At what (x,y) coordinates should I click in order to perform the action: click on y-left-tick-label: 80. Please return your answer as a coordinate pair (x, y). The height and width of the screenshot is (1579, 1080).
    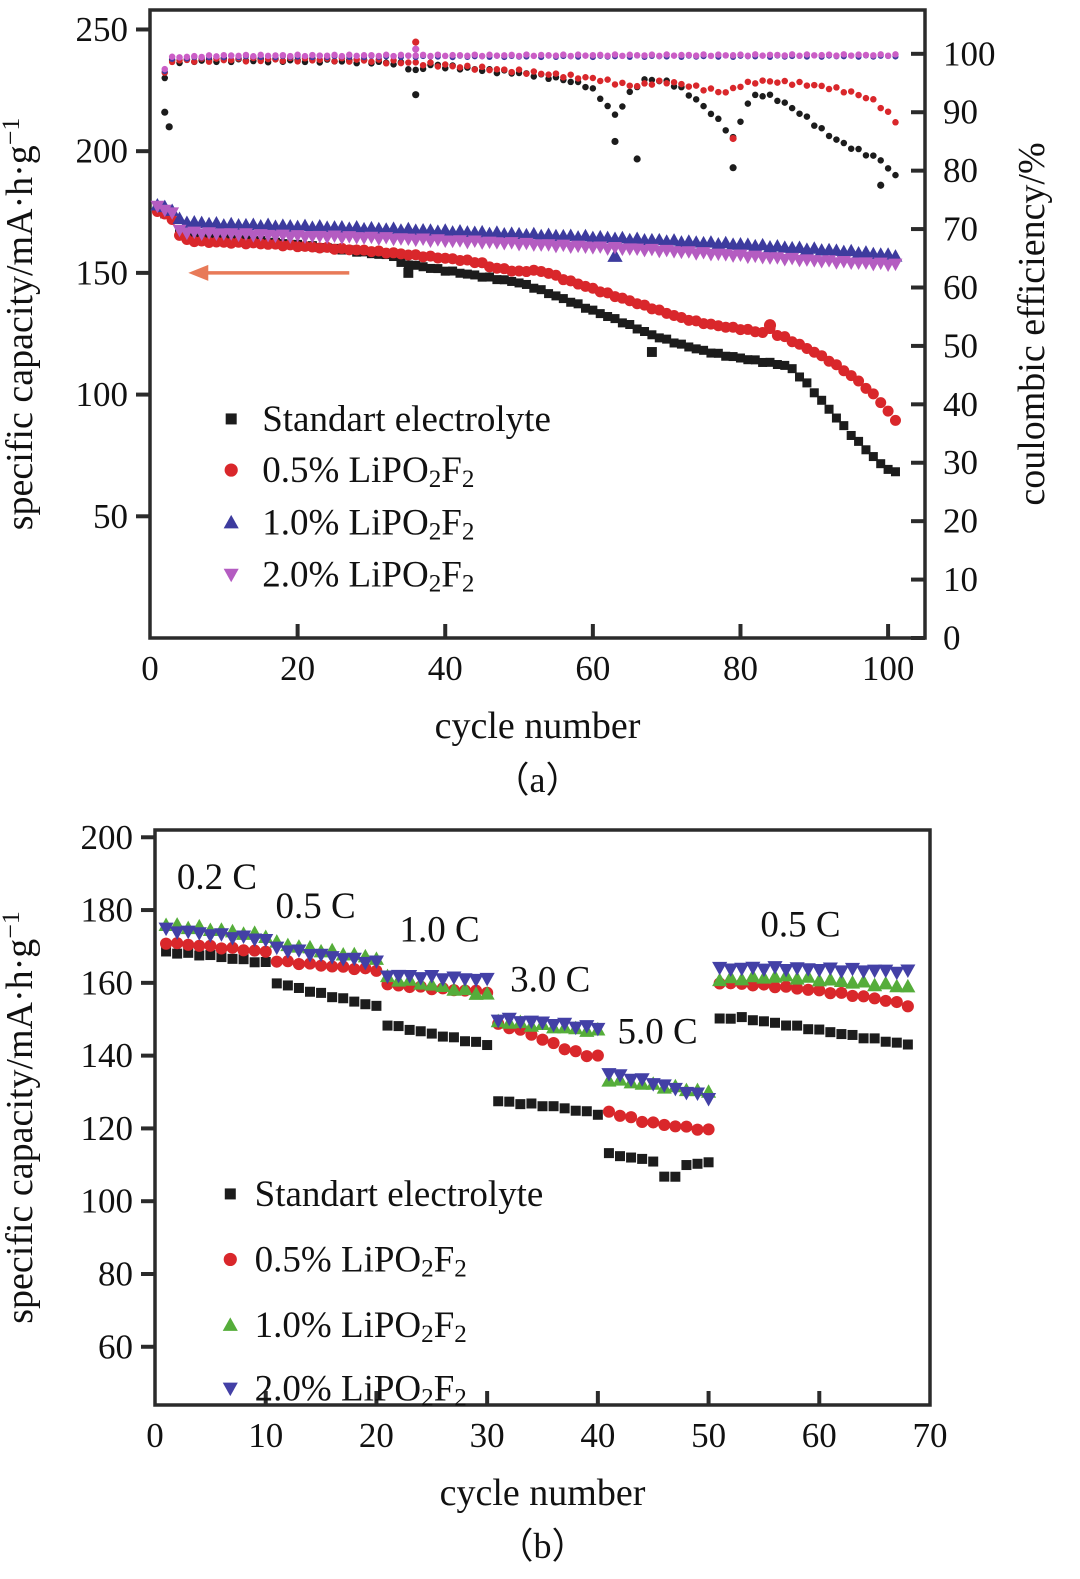
    Looking at the image, I should click on (115, 1273).